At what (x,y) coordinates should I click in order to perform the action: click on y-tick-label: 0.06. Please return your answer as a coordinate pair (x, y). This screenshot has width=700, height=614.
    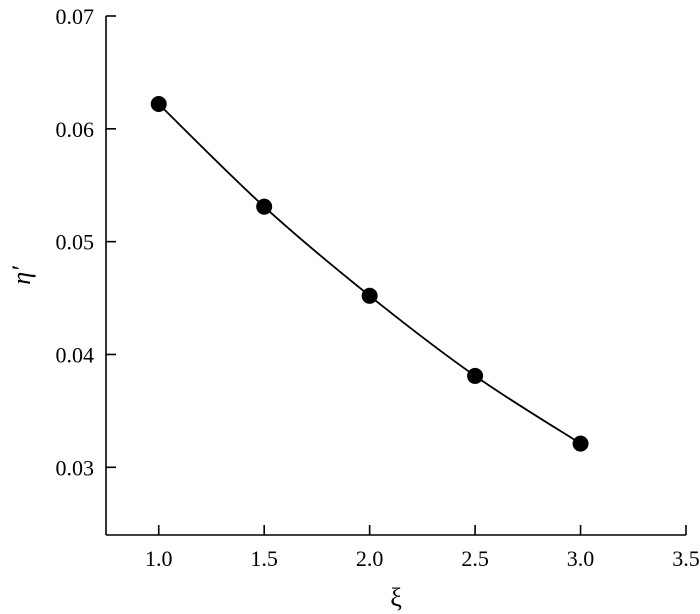
    Looking at the image, I should click on (75, 129).